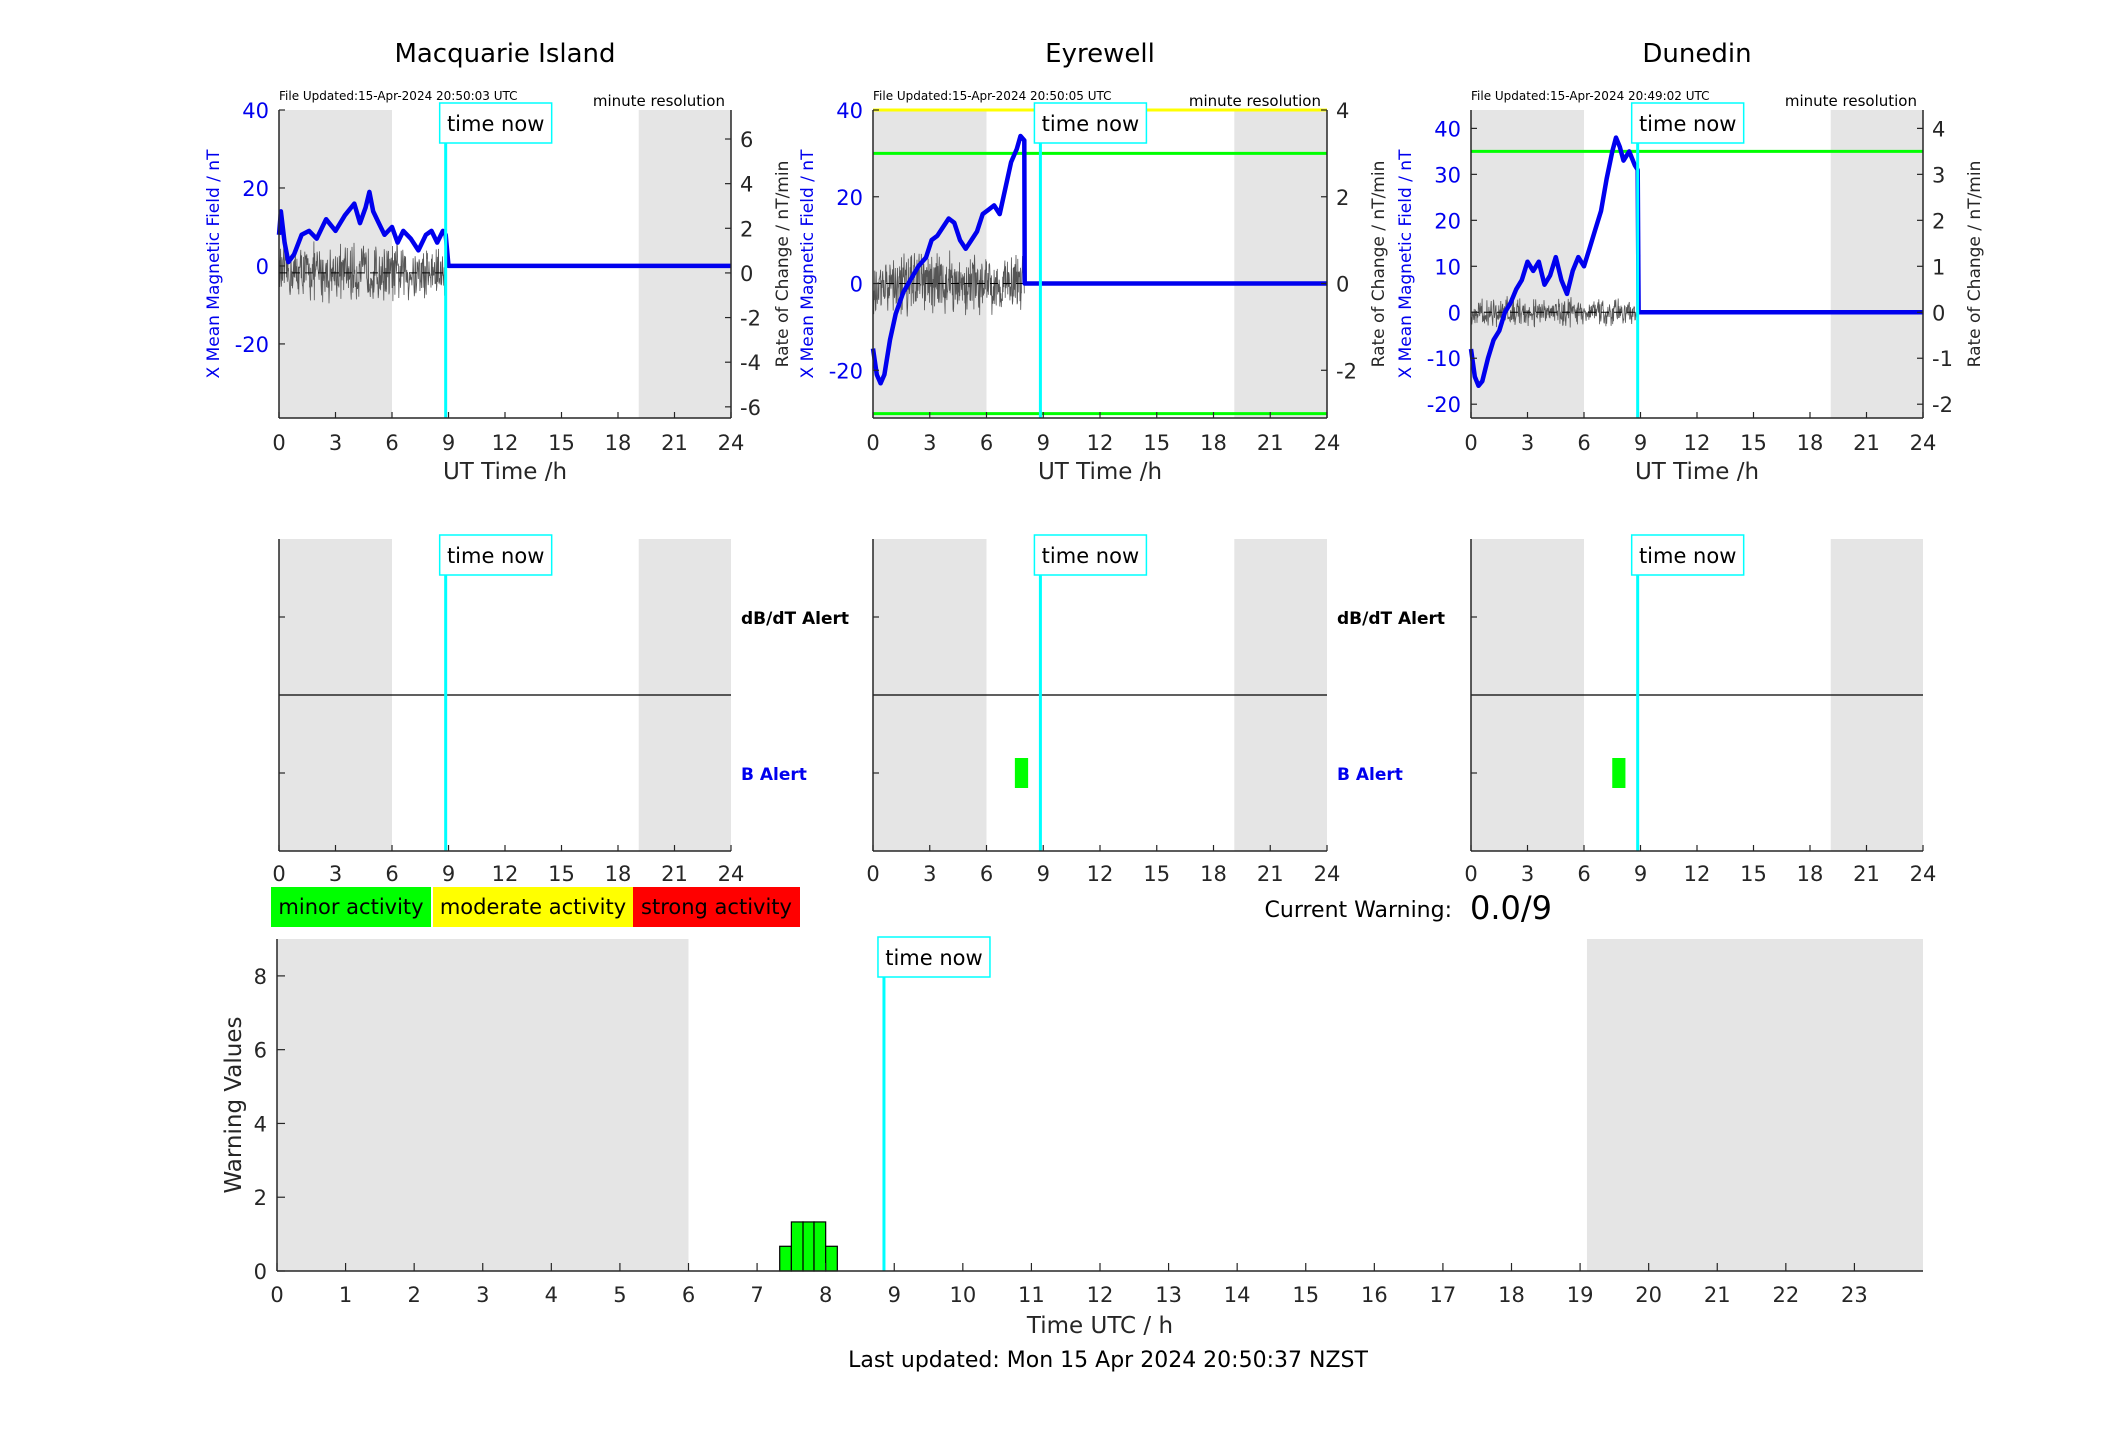  Describe the element at coordinates (795, 619) in the screenshot. I see `dbdt-alert-label: dB/dT Alert` at that location.